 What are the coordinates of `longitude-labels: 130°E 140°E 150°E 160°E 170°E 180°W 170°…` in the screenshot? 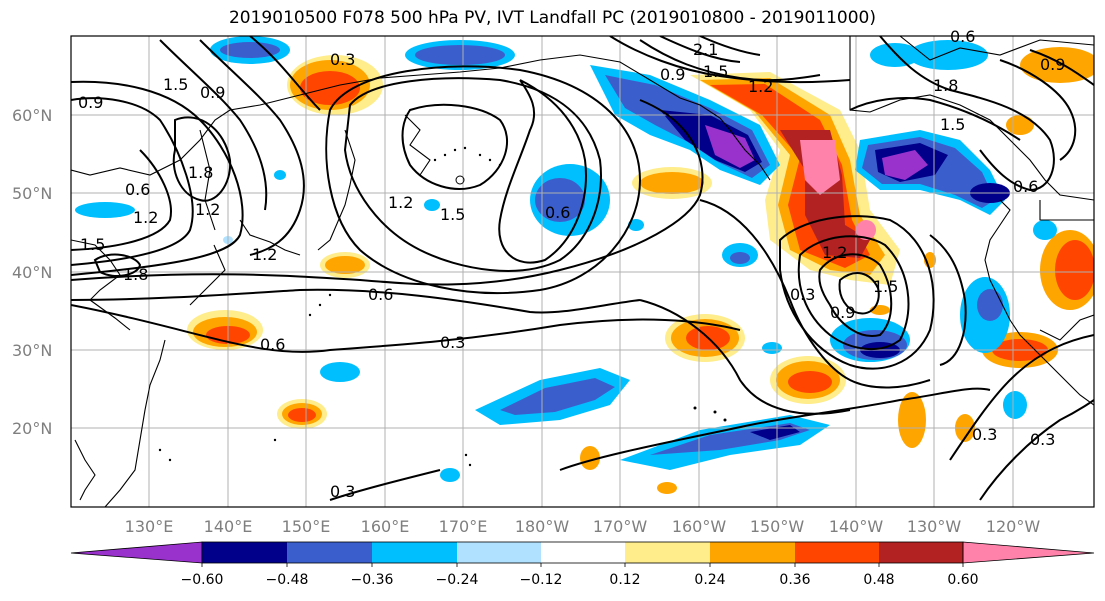 It's located at (583, 526).